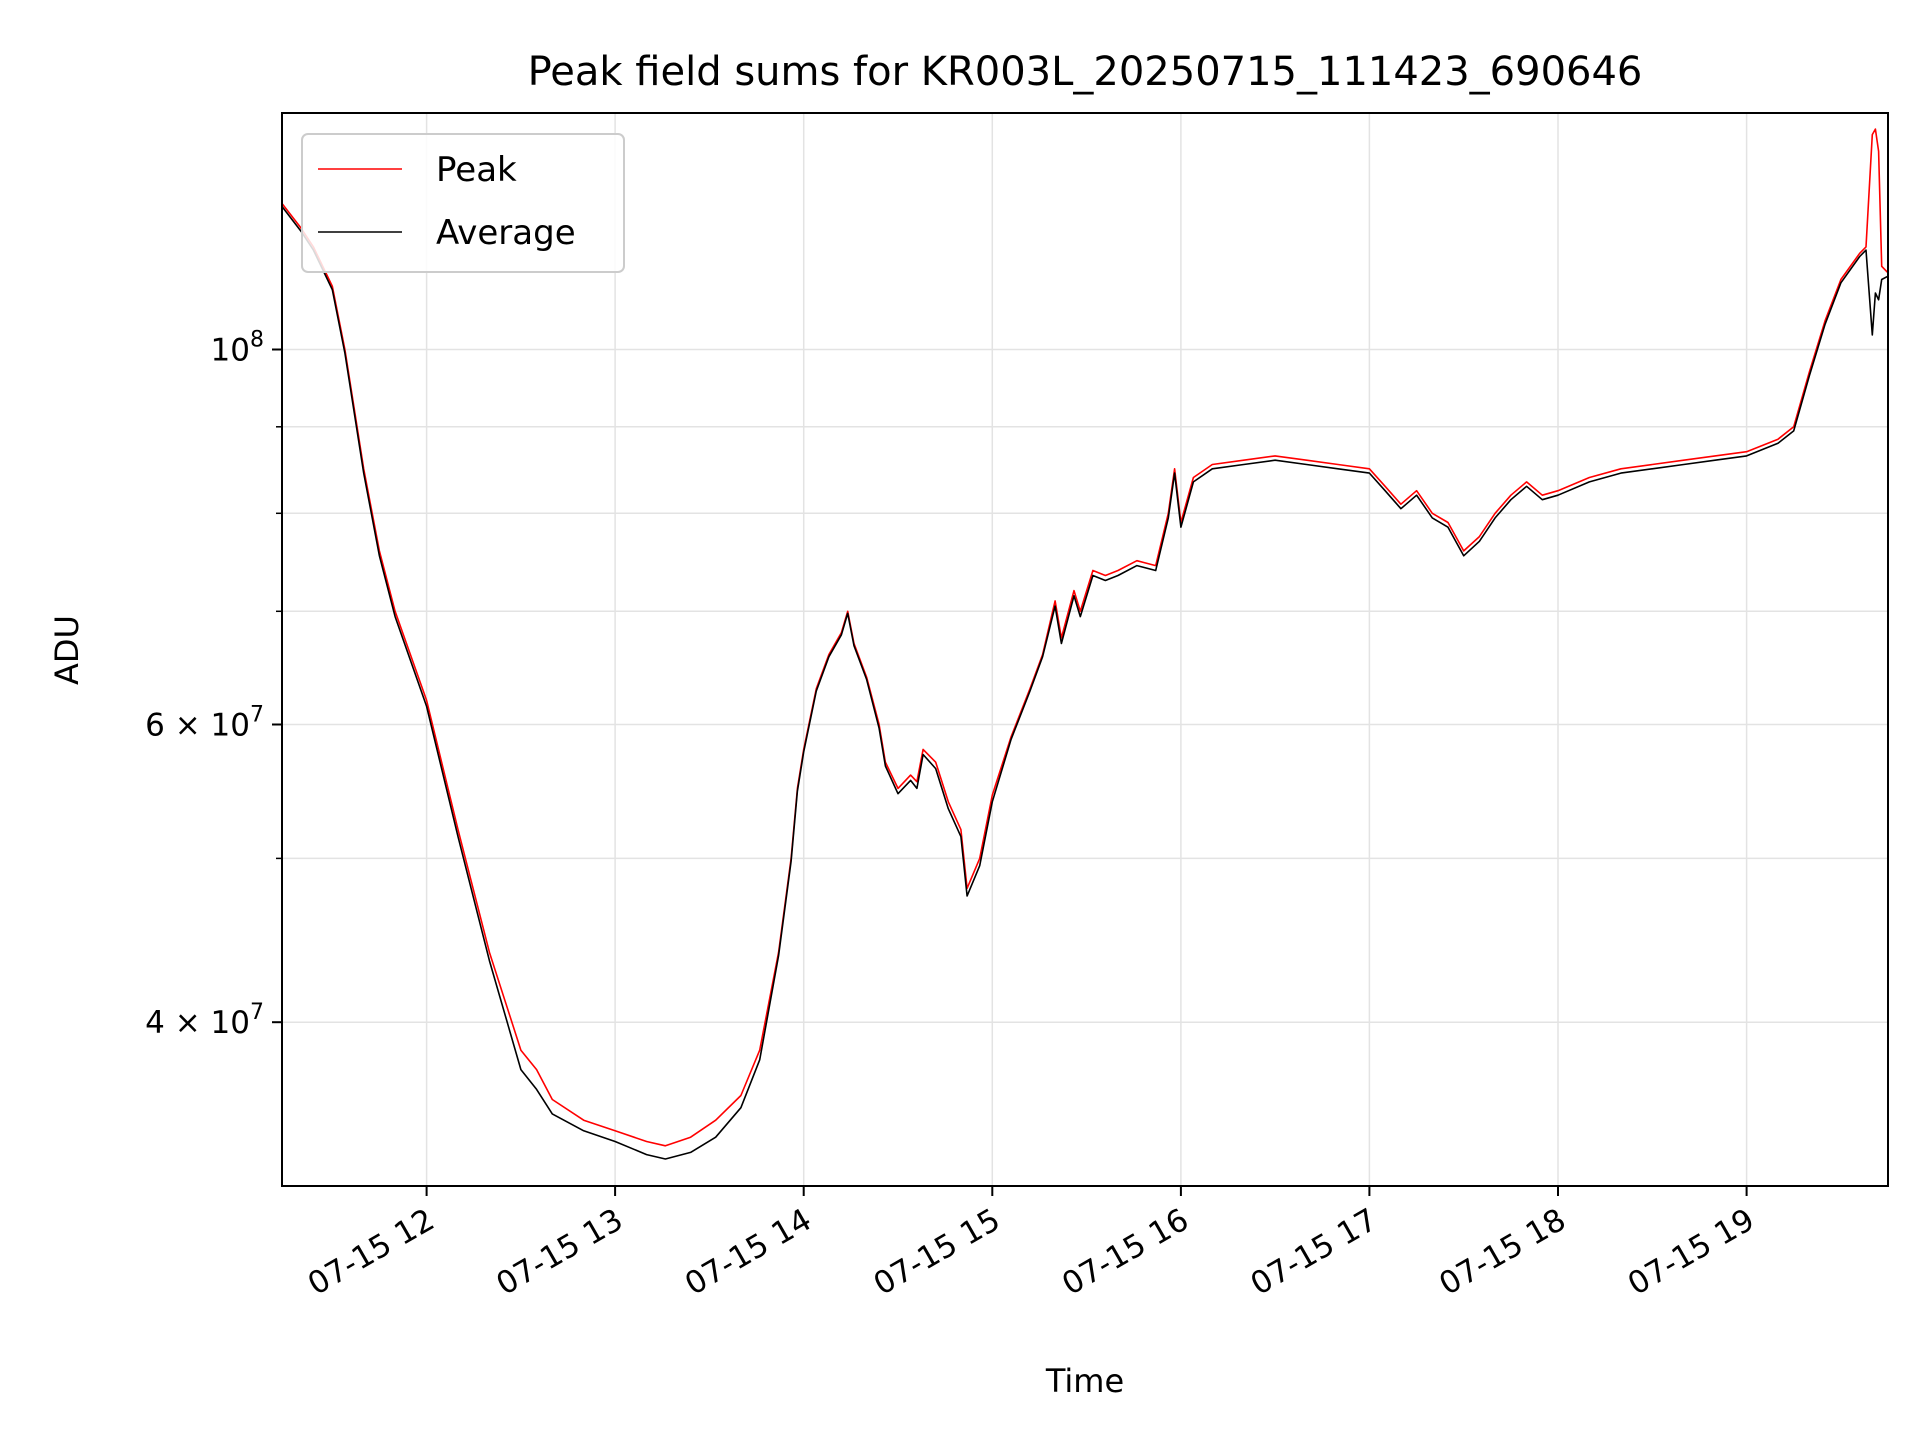  Describe the element at coordinates (67, 650) in the screenshot. I see `y-axis-label: ADU` at that location.